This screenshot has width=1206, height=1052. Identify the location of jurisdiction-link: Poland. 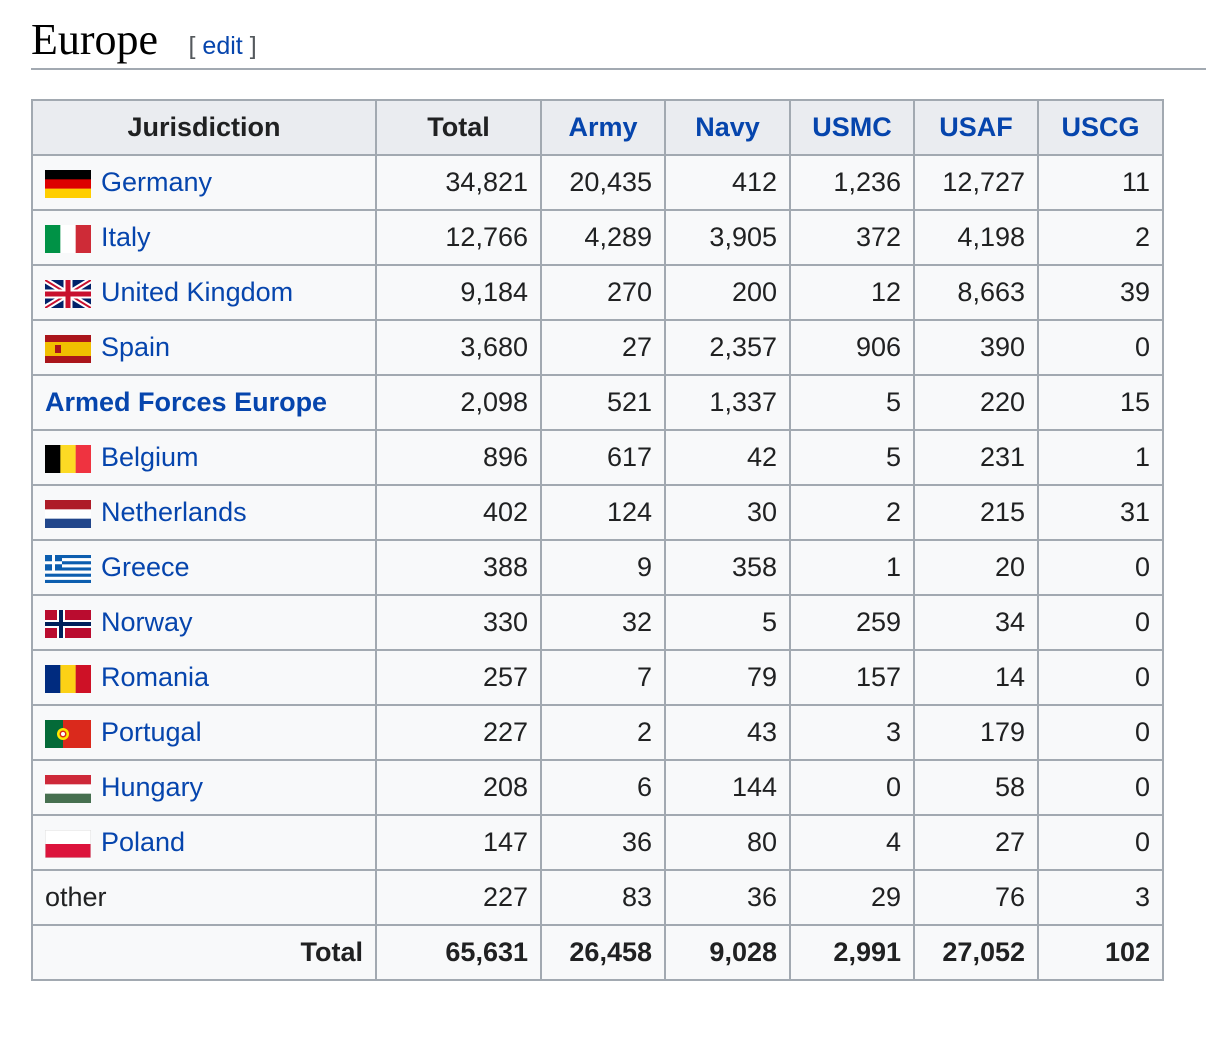
(143, 842).